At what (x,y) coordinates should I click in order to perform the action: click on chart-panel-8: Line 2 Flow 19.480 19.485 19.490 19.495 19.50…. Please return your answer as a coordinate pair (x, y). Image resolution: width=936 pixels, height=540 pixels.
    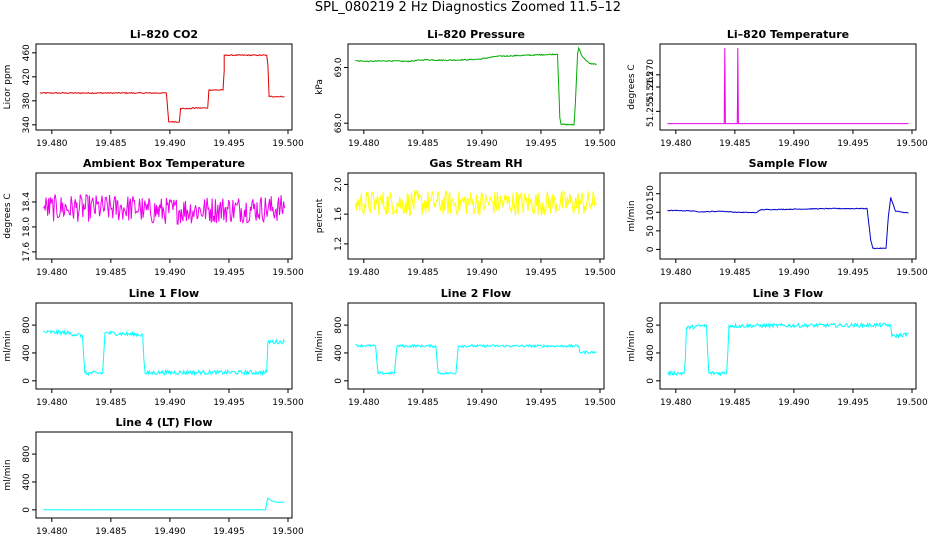
    Looking at the image, I should click on (465, 347).